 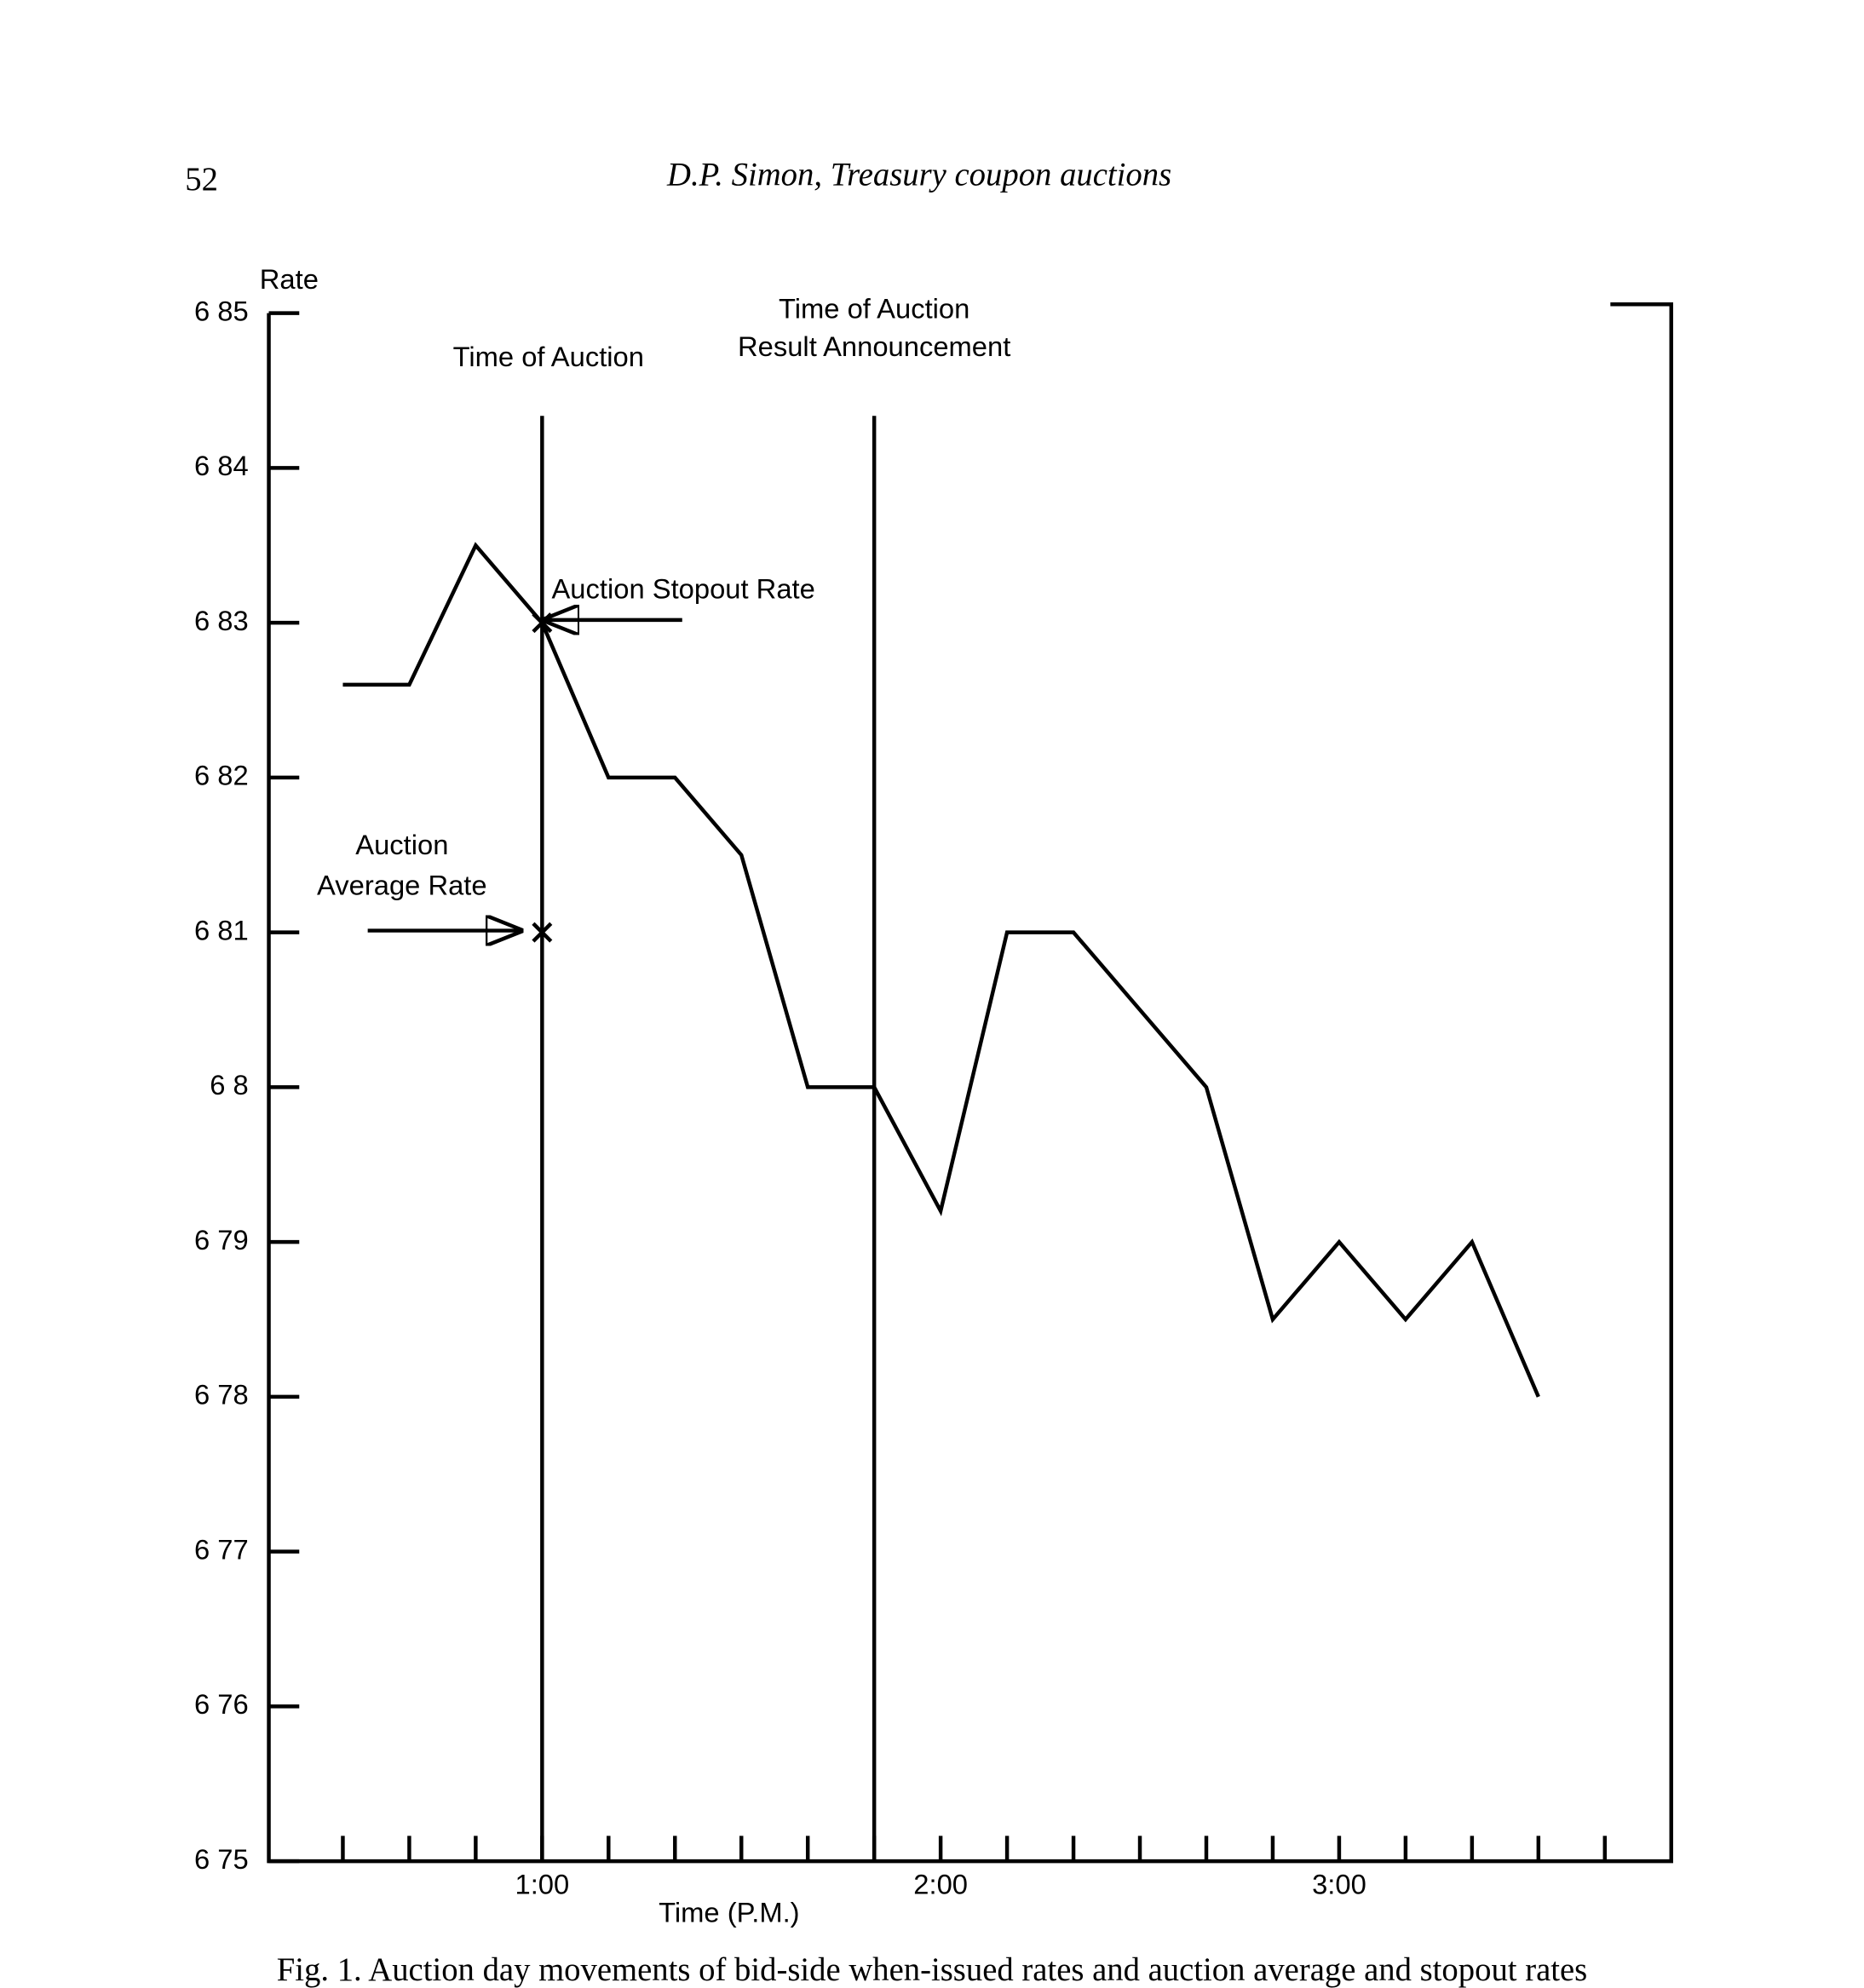 What do you see at coordinates (682, 588) in the screenshot?
I see `marker-label: Auction Stopout Rate` at bounding box center [682, 588].